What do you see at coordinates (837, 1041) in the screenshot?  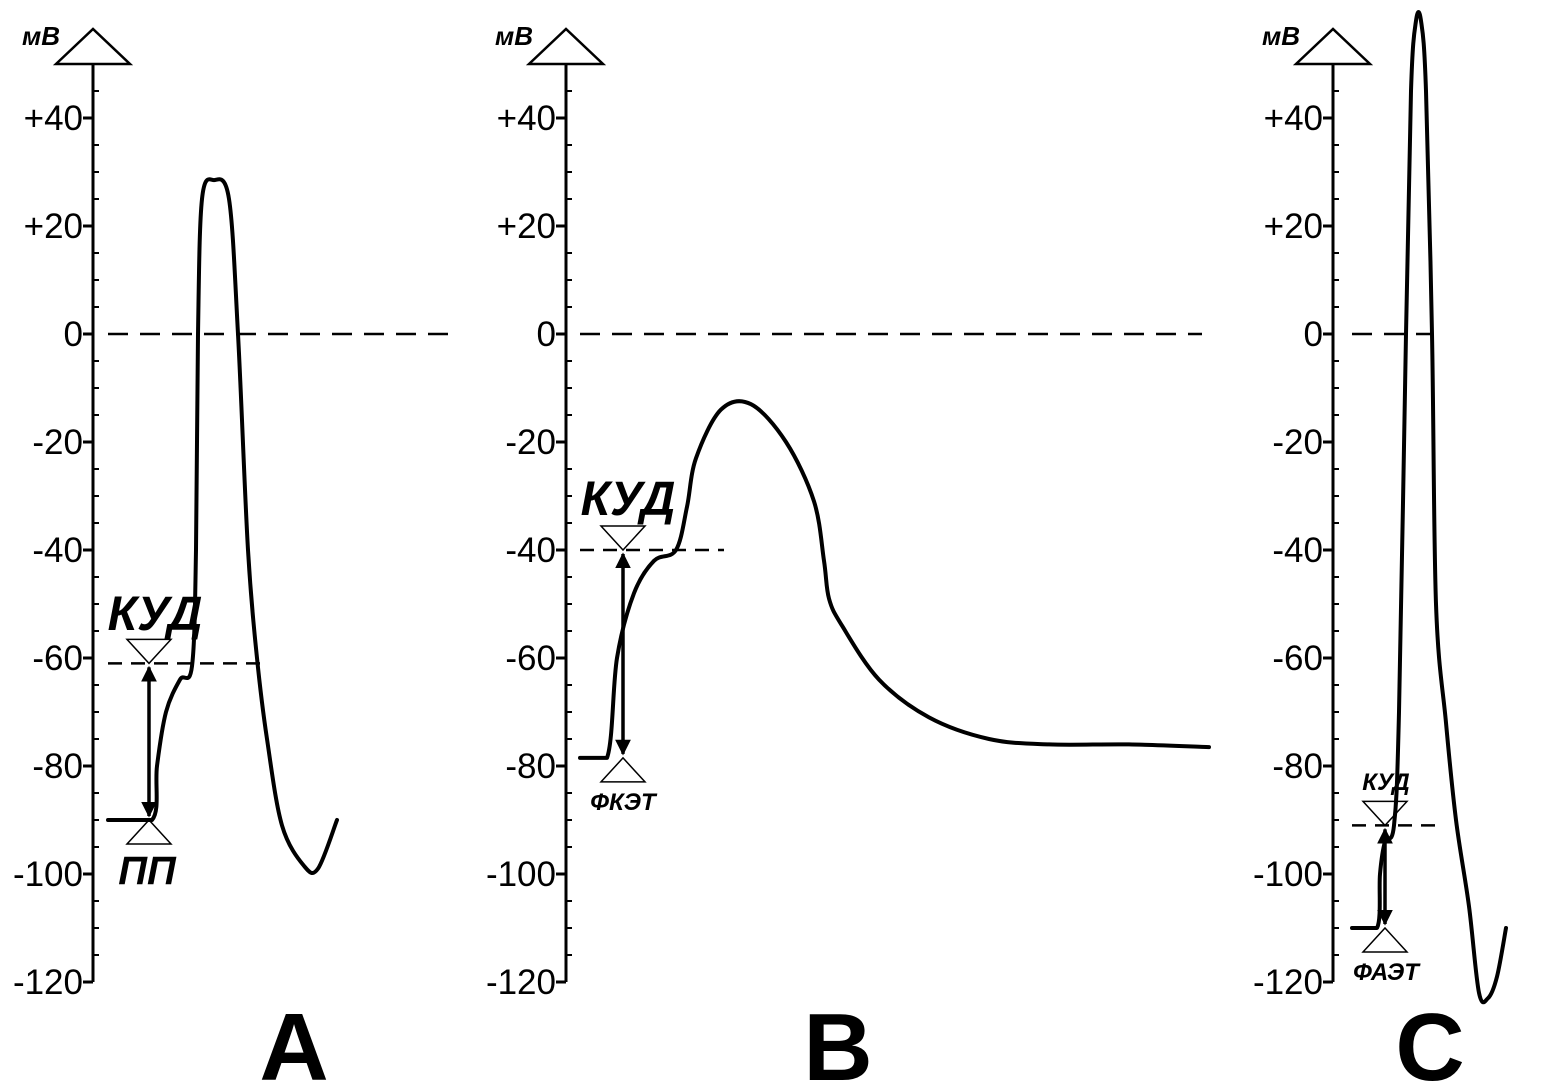 I see `panel-letter: B` at bounding box center [837, 1041].